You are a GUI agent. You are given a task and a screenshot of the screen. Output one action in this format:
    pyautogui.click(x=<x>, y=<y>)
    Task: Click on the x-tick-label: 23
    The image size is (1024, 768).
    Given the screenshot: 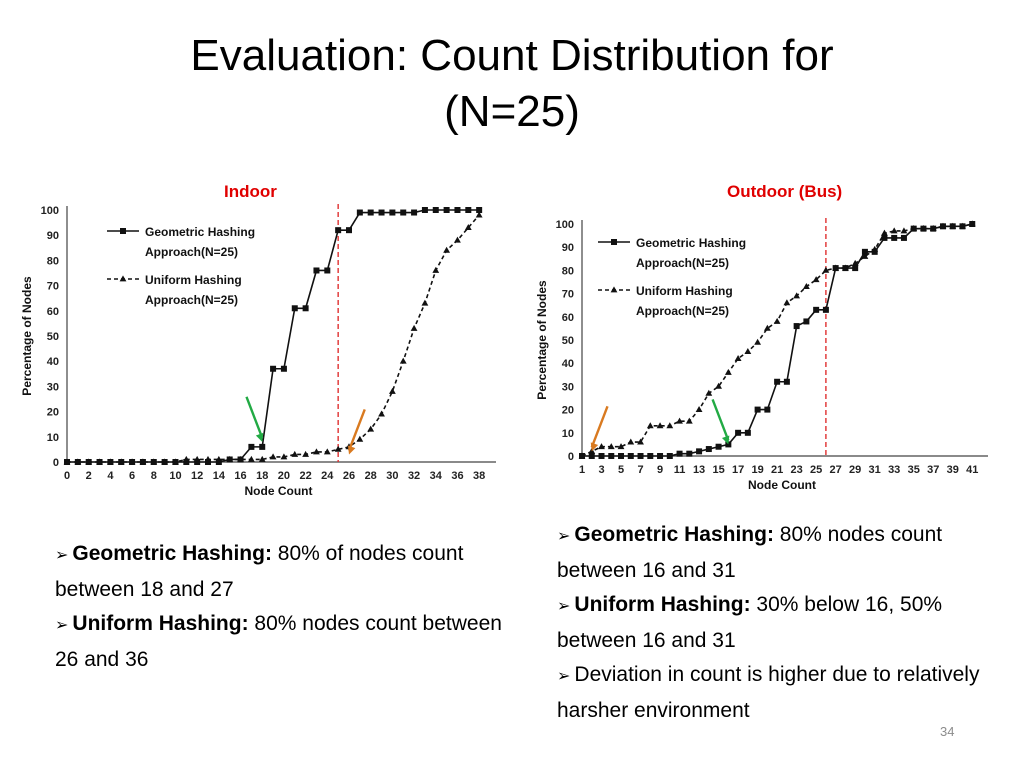 What is the action you would take?
    pyautogui.click(x=797, y=470)
    